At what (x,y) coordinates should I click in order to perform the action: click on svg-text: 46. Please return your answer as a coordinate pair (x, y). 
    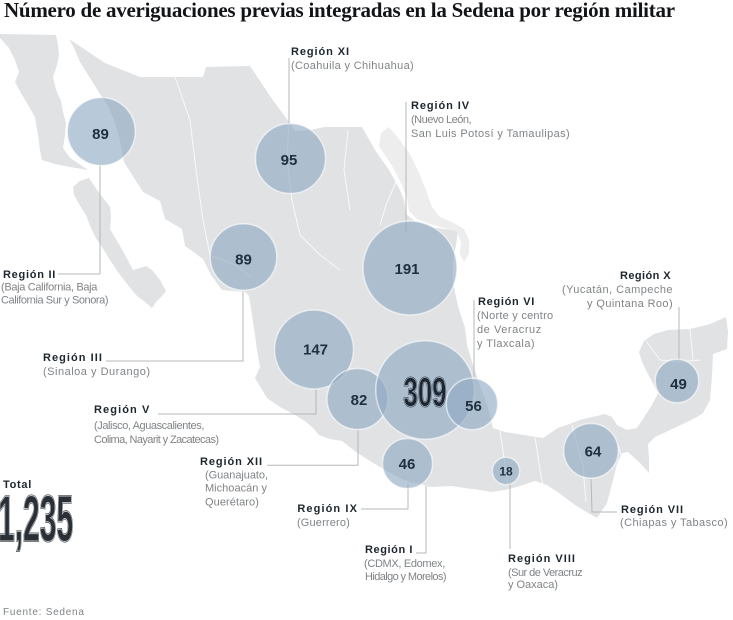
    Looking at the image, I should click on (407, 464).